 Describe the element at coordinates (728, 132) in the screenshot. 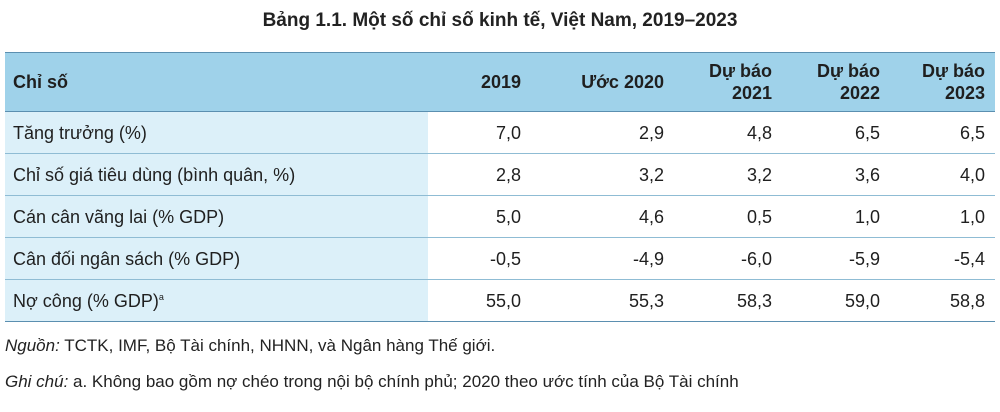

I see `table-cell: 4,8` at that location.